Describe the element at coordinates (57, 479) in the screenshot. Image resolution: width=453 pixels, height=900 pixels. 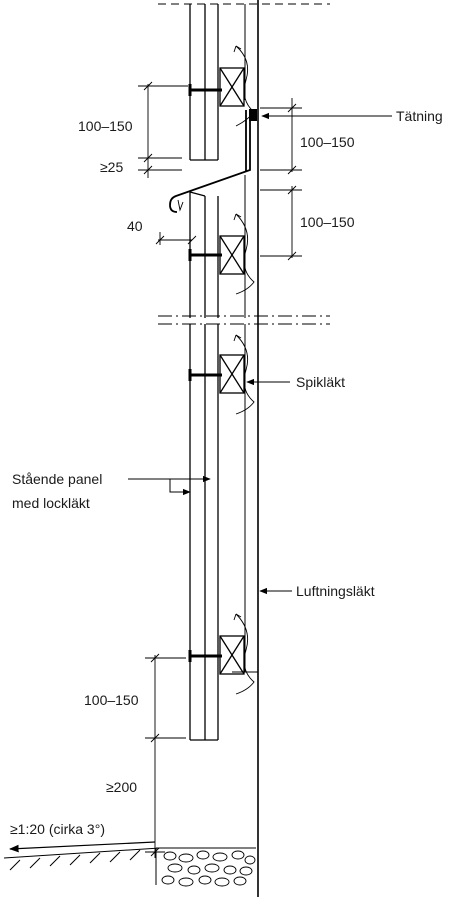
I see `label-staende-panel: Stående panel` at that location.